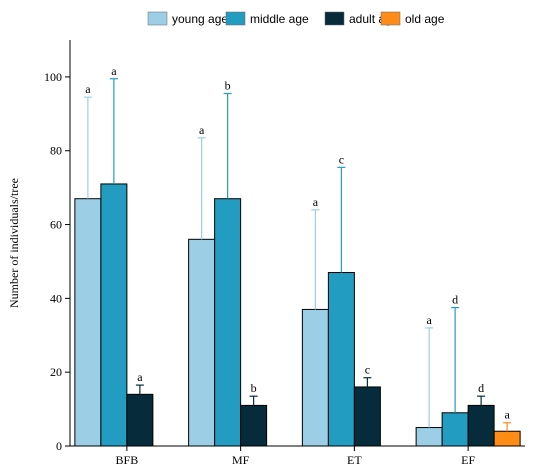 The image size is (538, 470). I want to click on x-tick-label: BFB, so click(127, 459).